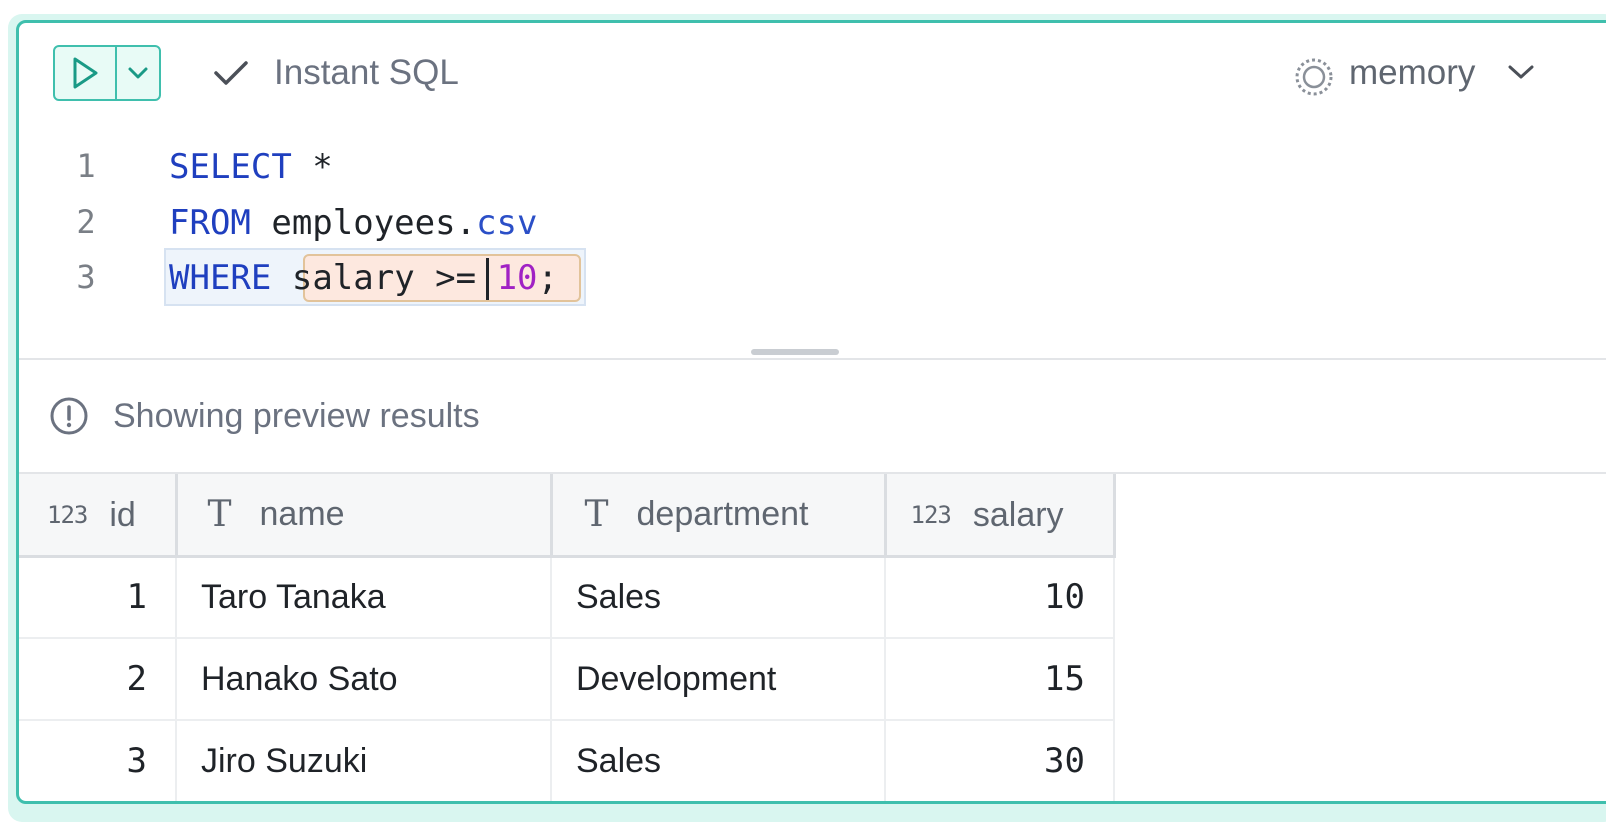  Describe the element at coordinates (1018, 514) in the screenshot. I see `column-label: salary` at that location.